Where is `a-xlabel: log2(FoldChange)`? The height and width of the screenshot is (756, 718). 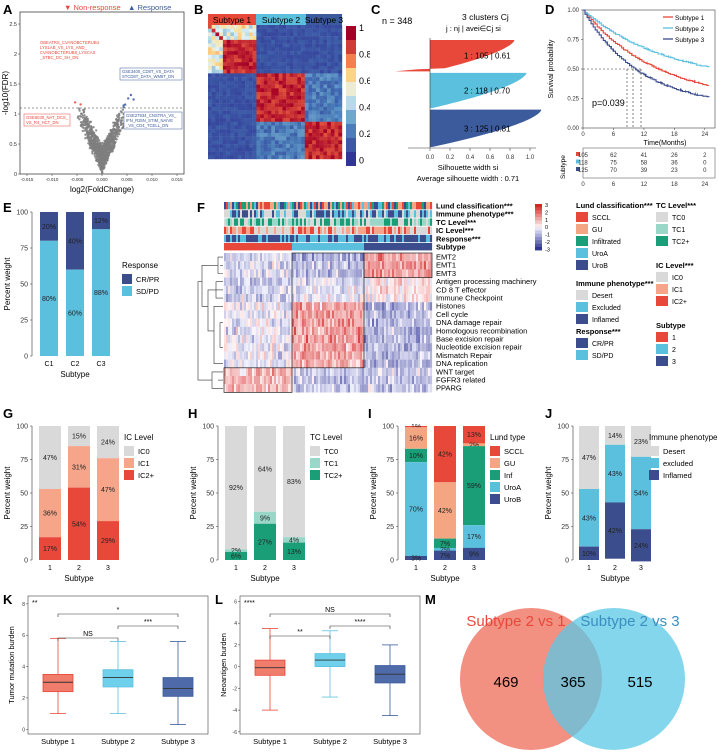
a-xlabel: log2(FoldChange) is located at coordinates (102, 189).